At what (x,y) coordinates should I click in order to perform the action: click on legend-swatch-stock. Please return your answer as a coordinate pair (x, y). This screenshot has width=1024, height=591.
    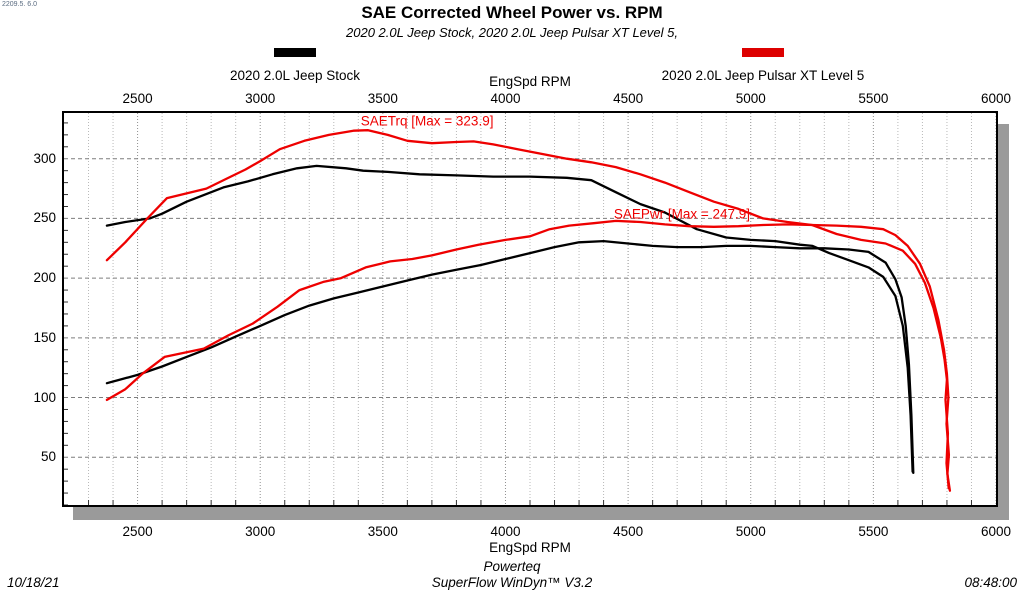
    Looking at the image, I should click on (295, 52).